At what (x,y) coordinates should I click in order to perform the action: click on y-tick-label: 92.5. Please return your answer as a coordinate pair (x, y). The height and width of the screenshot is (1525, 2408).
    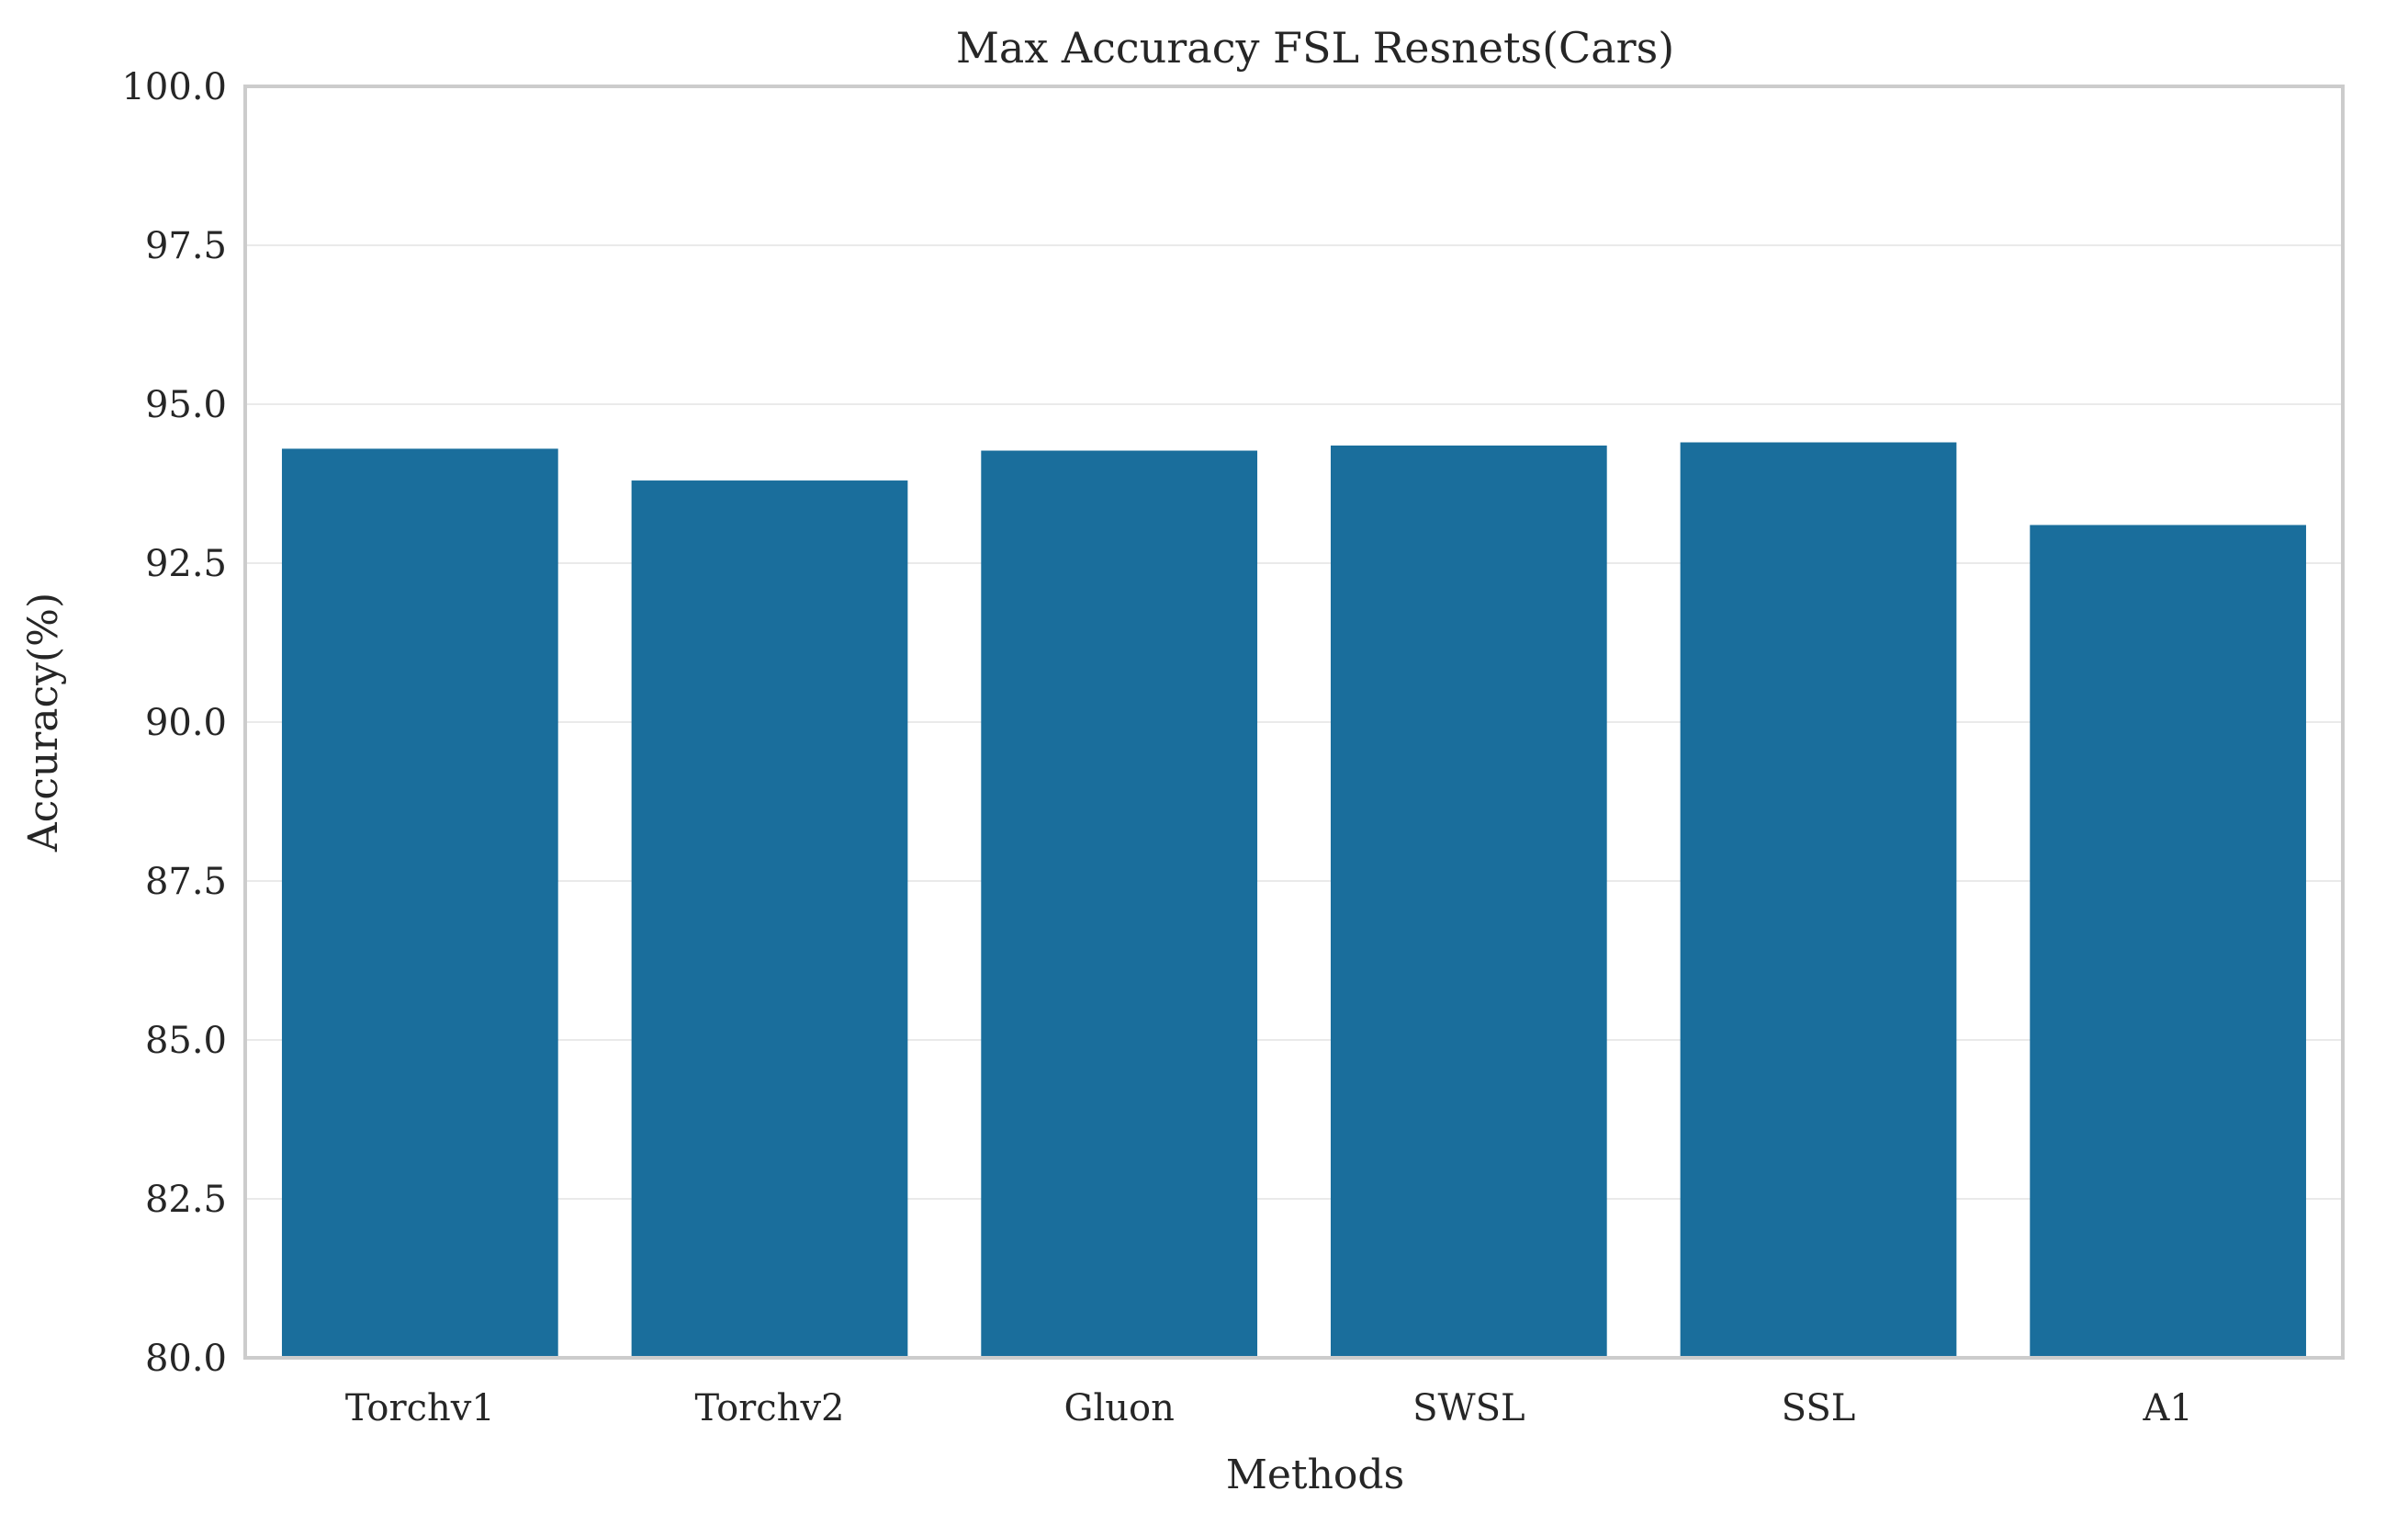
    Looking at the image, I should click on (186, 564).